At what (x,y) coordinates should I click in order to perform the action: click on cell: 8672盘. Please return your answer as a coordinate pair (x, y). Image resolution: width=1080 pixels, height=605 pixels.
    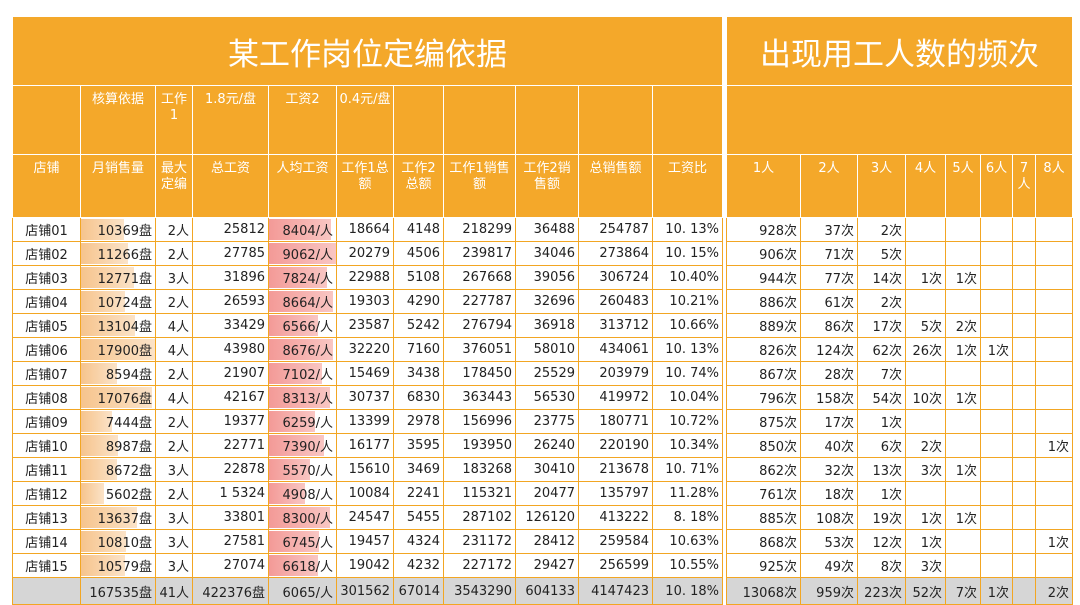
    Looking at the image, I should click on (118, 469).